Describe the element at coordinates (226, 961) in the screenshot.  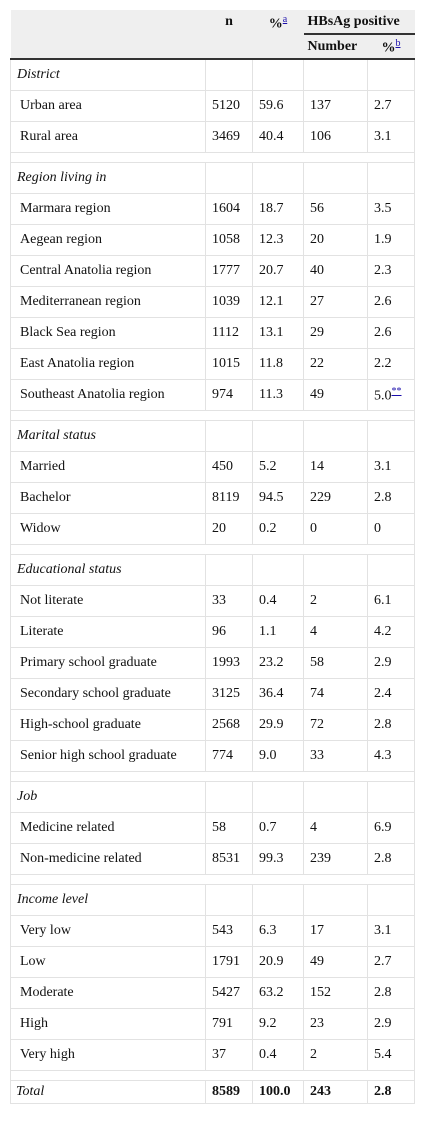
I see `cell-text: 1791` at that location.